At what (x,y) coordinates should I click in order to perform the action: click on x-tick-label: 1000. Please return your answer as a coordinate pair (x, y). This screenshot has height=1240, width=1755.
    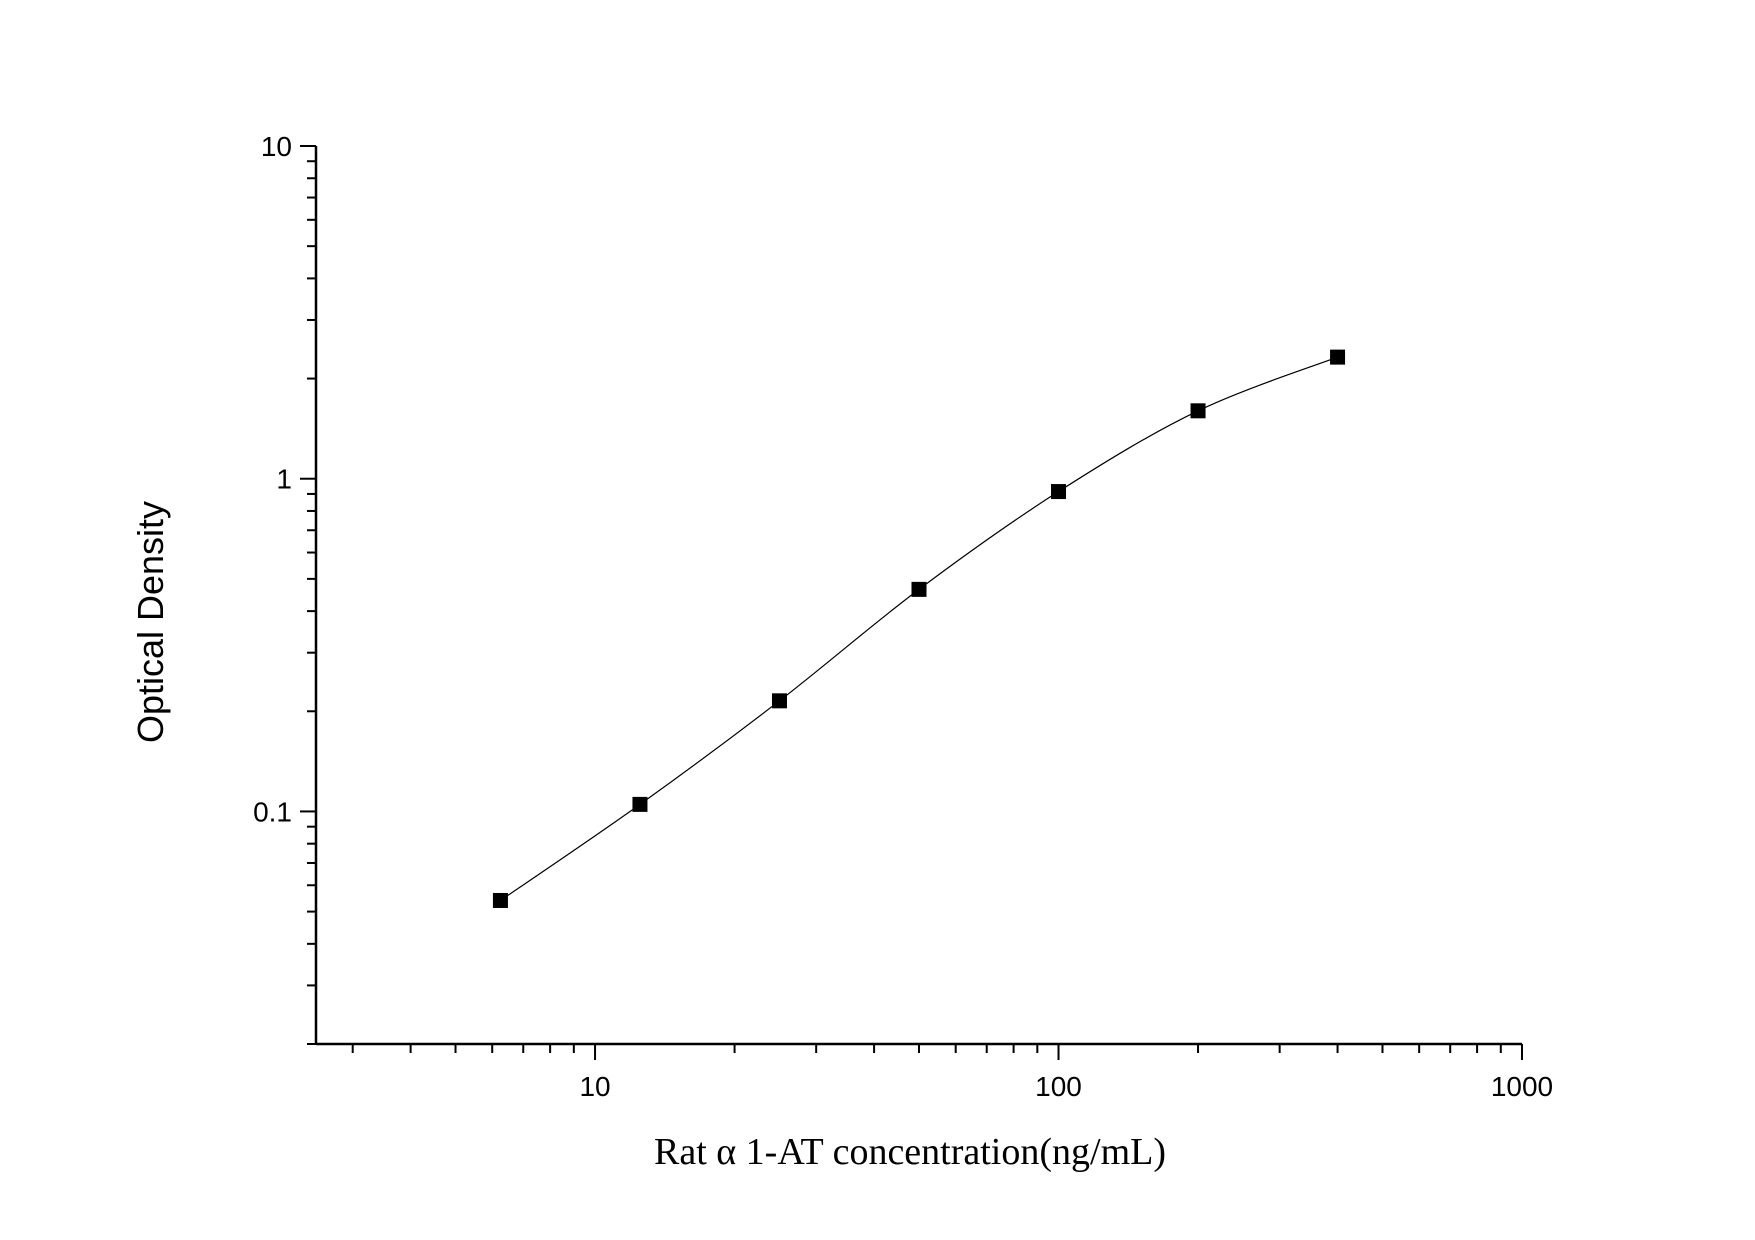
    Looking at the image, I should click on (1522, 1086).